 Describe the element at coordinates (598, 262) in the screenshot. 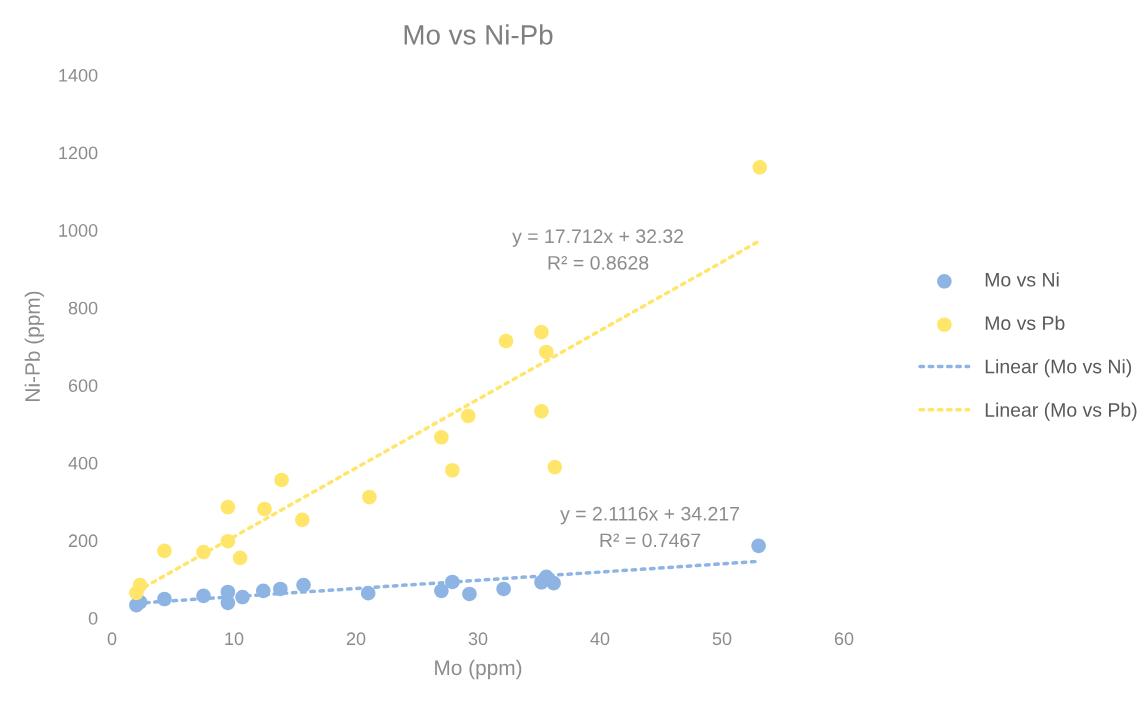

I see `annotation: R² = 0.8628` at that location.